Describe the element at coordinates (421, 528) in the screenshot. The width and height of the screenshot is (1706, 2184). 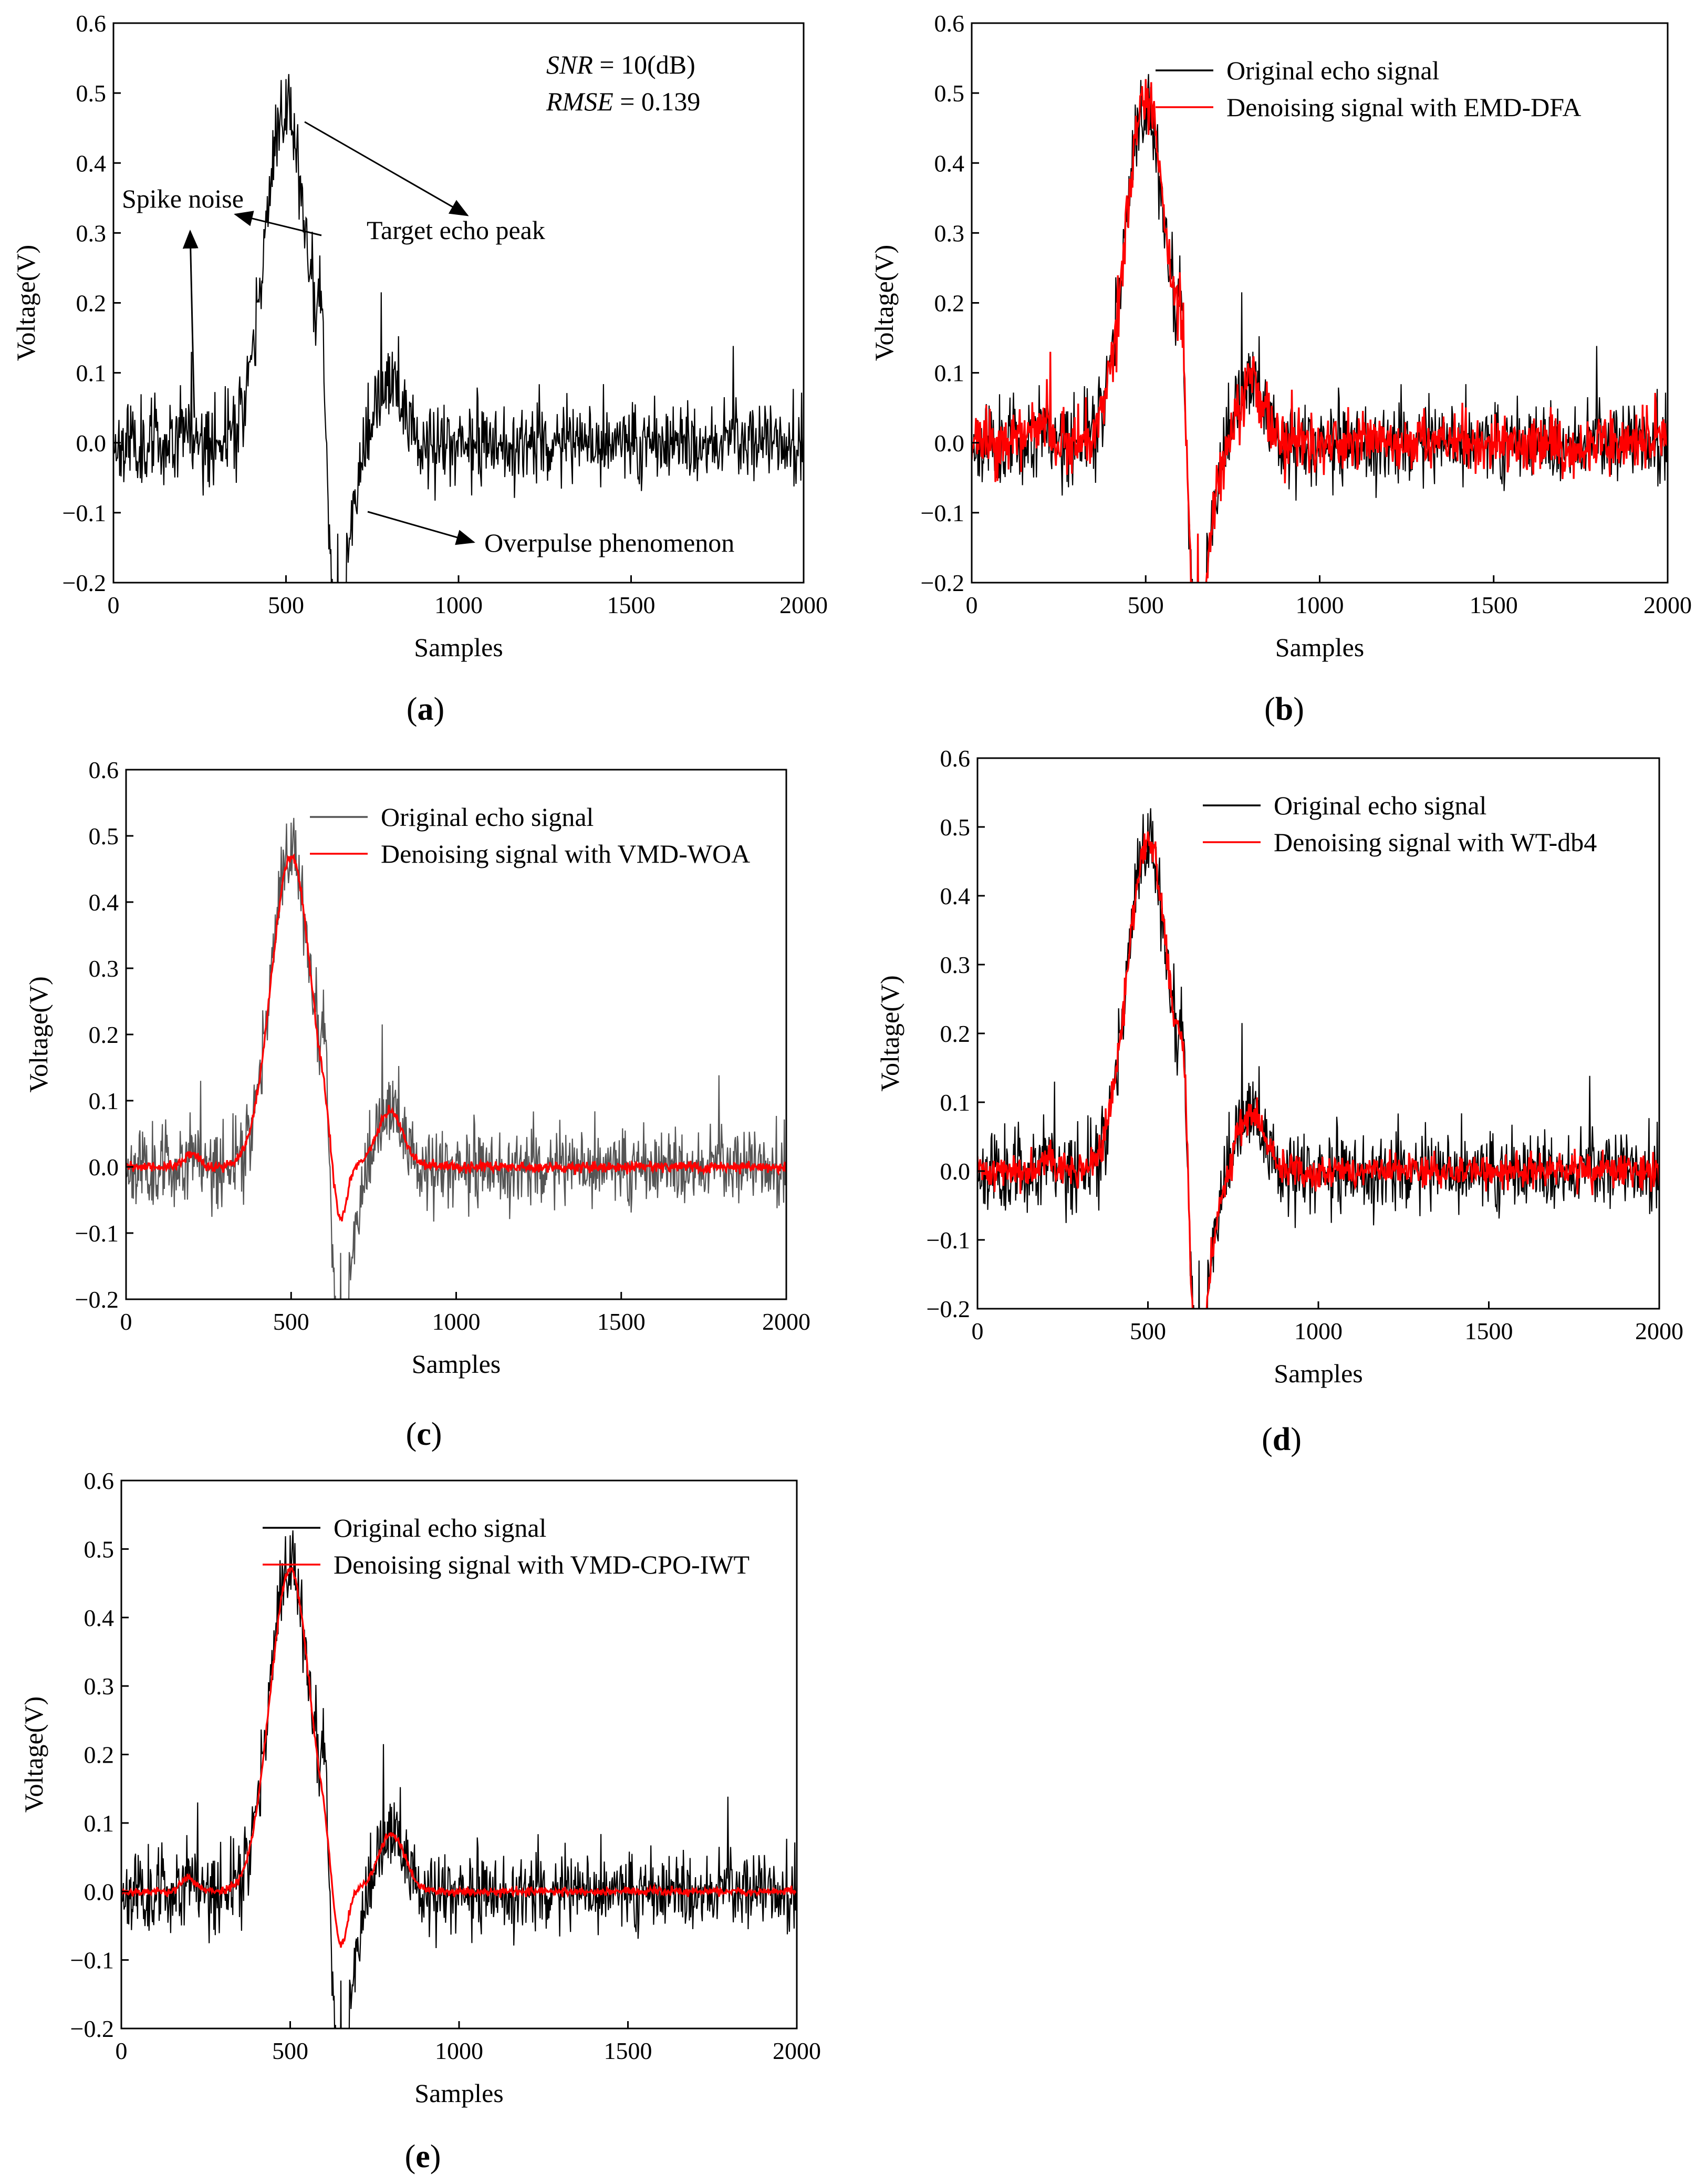
I see `overpulse-arrow` at that location.